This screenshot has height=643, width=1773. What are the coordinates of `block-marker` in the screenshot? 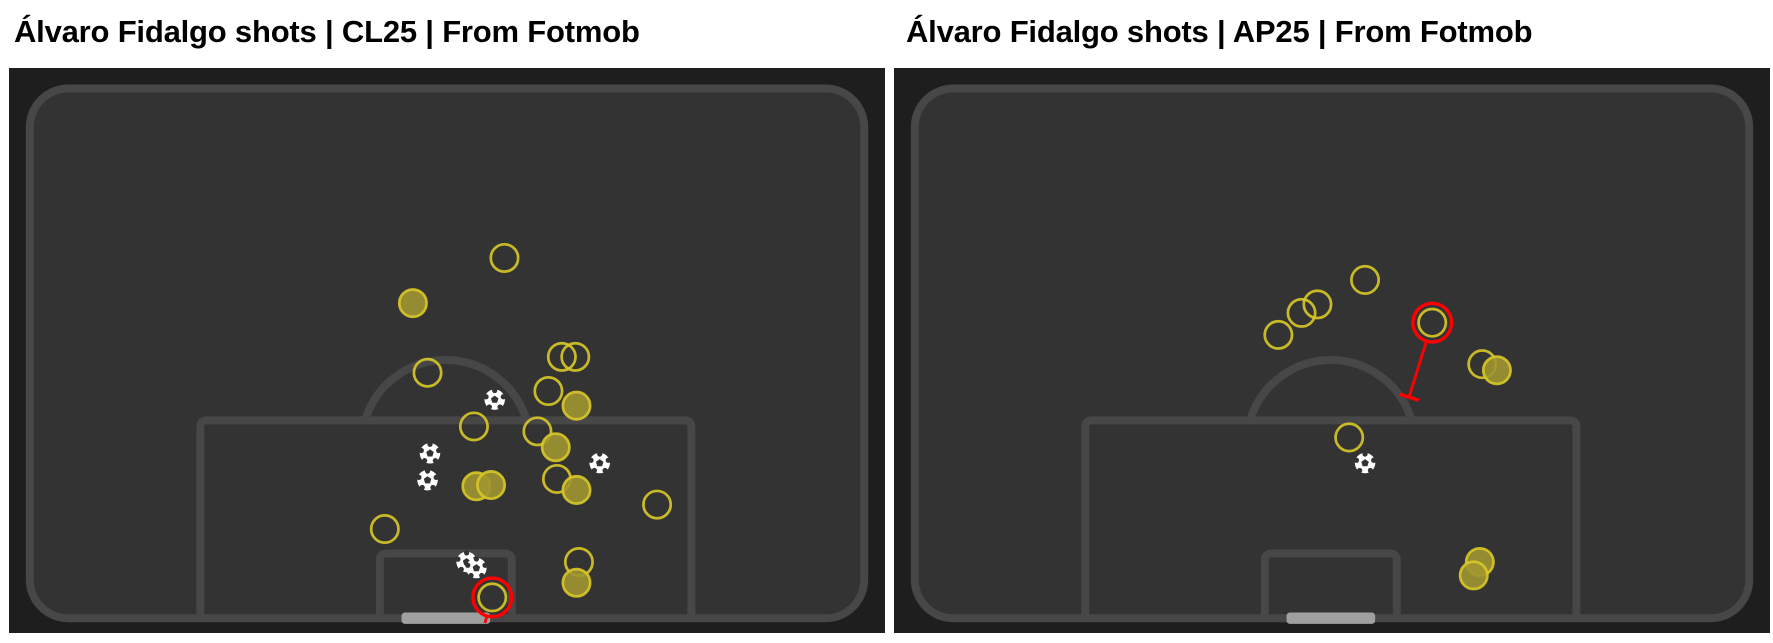 It's located at (1409, 397).